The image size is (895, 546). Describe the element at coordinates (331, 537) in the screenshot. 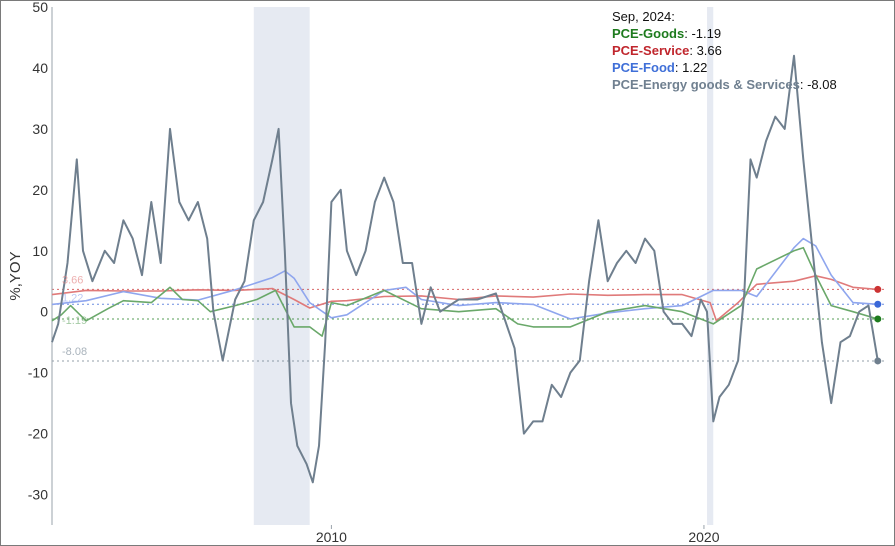

I see `x-tick-label: 2010` at that location.